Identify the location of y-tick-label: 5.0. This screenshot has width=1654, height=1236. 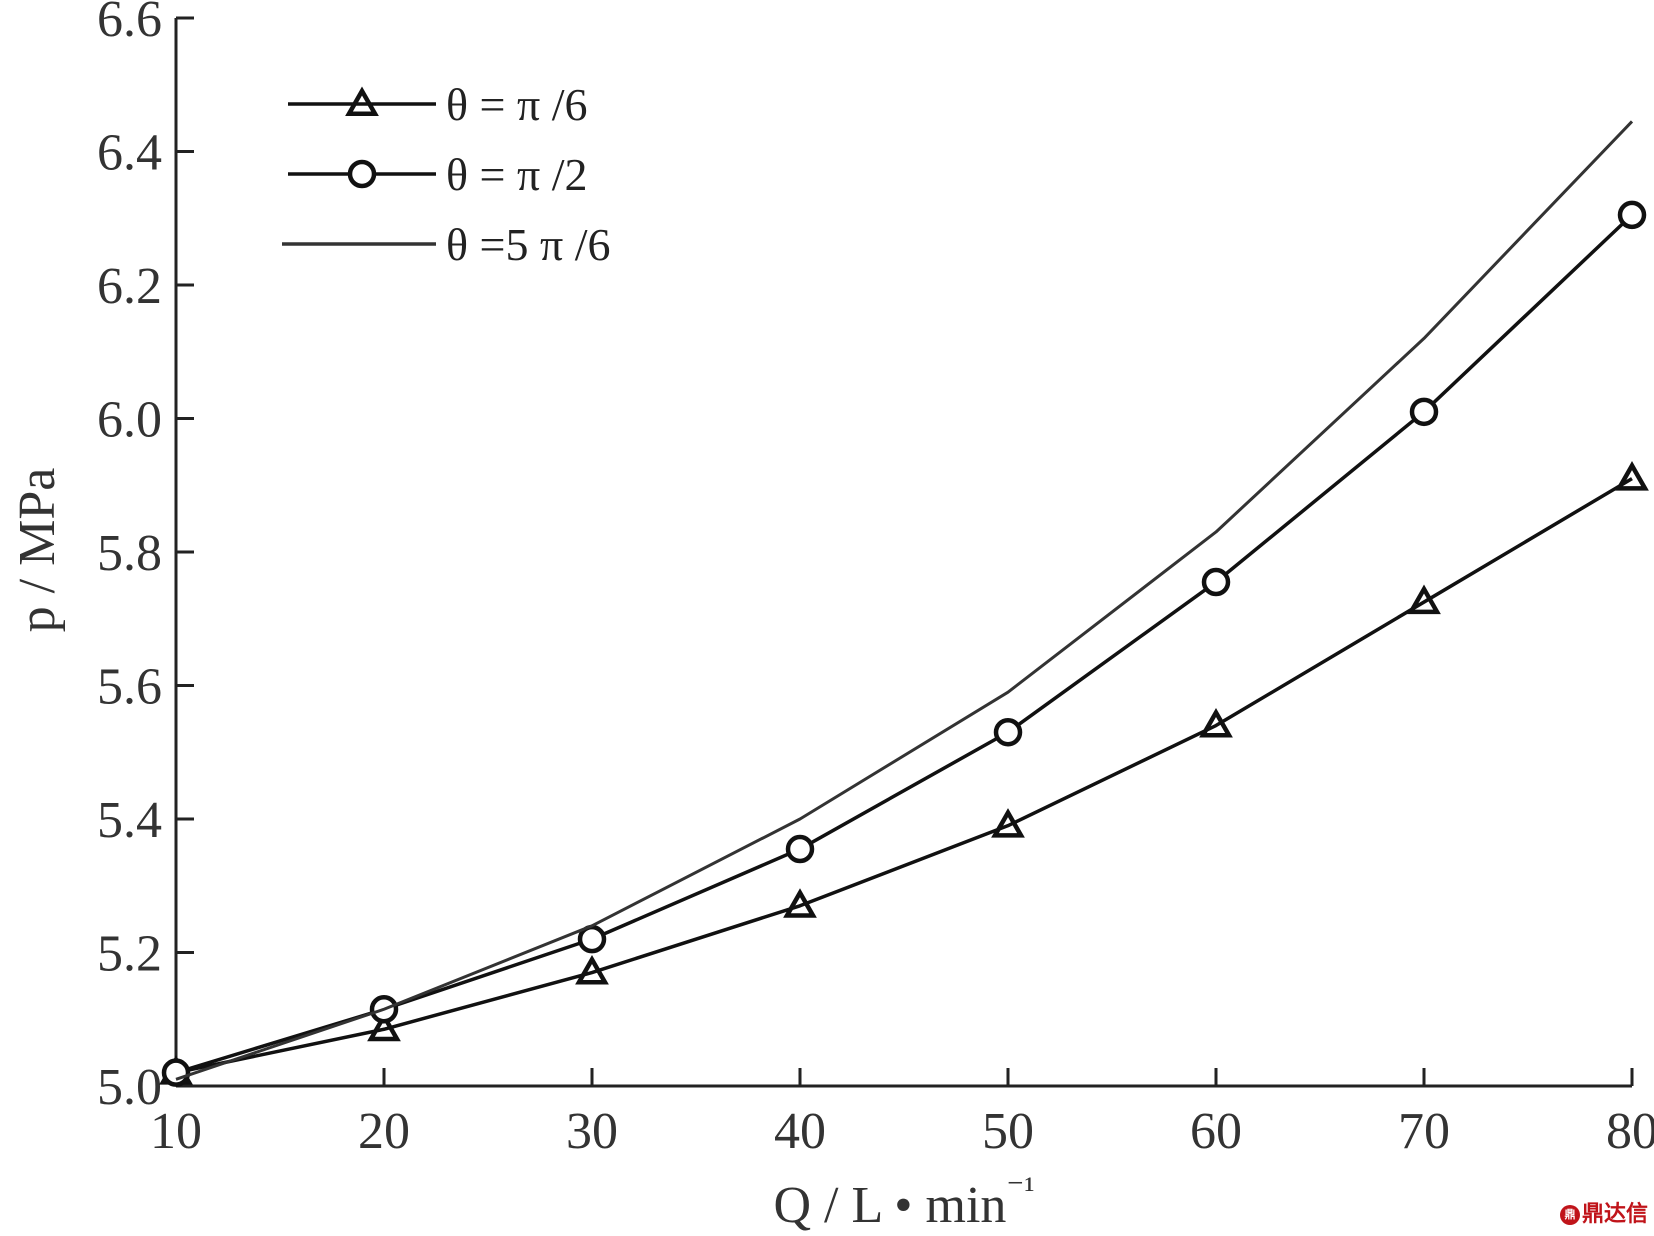
(129, 1087).